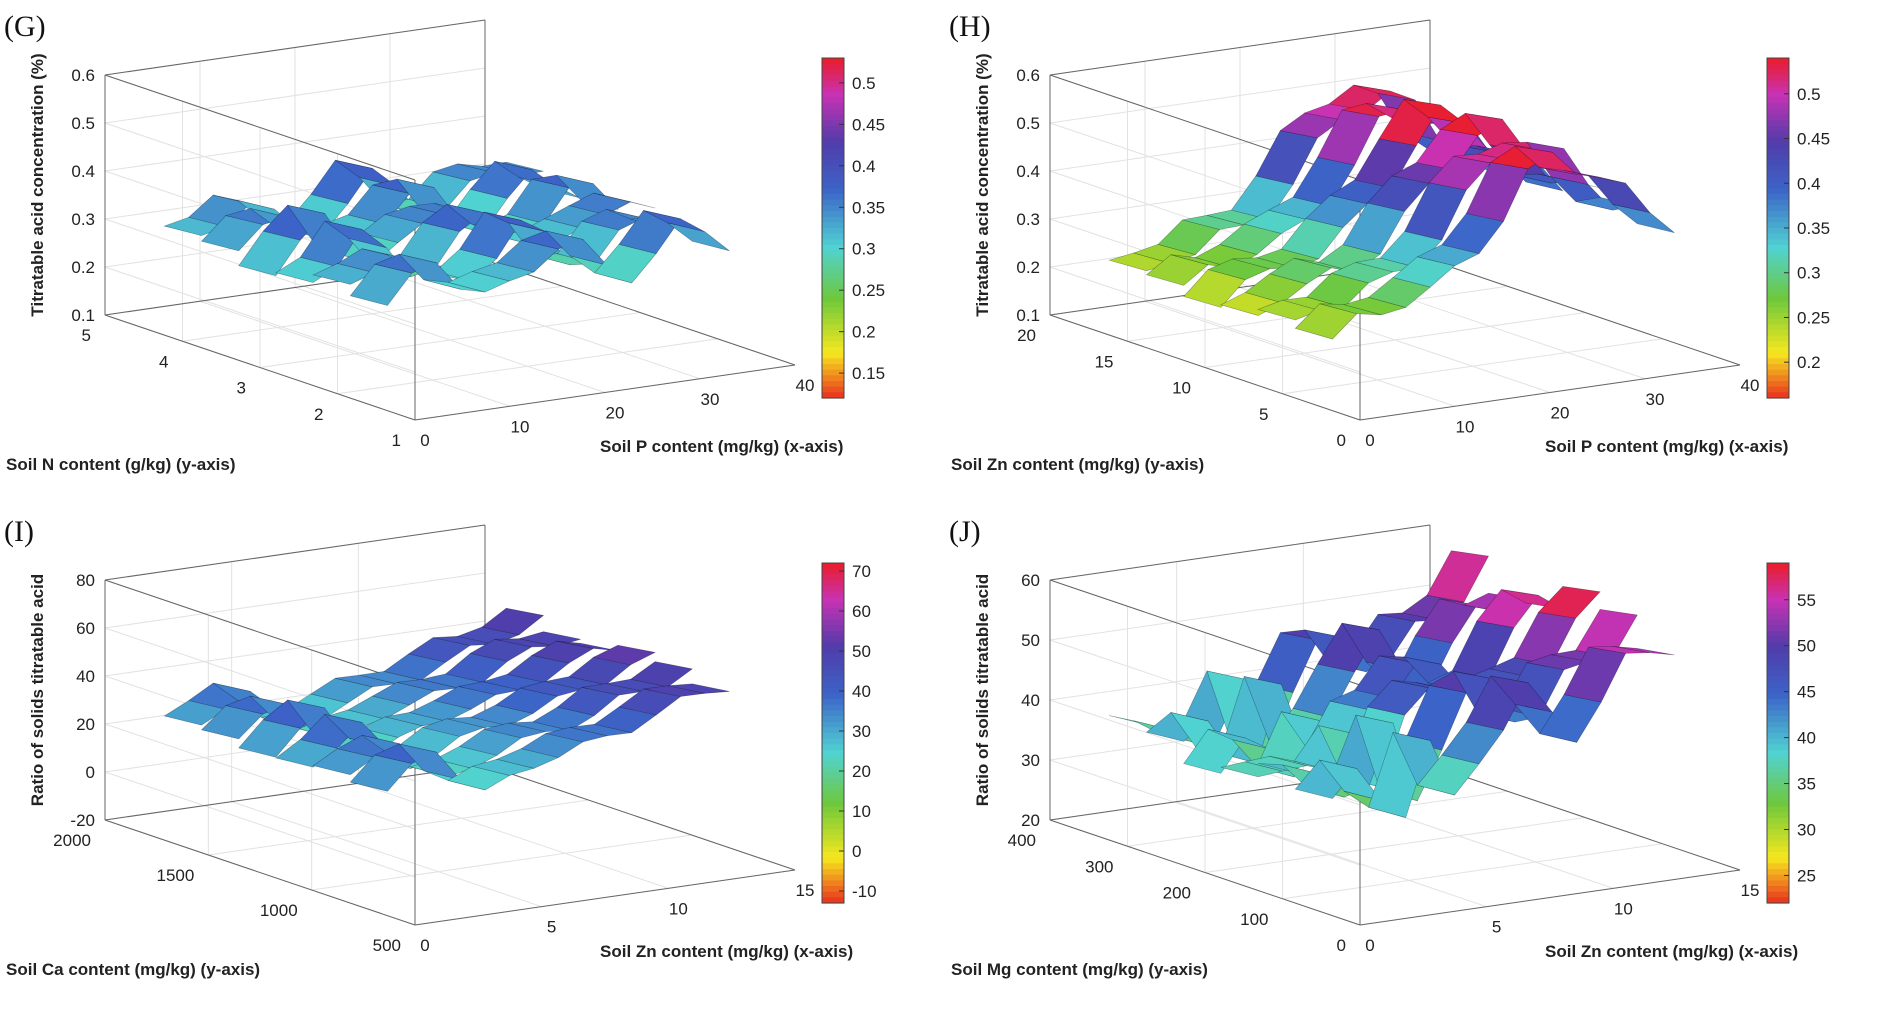 The height and width of the screenshot is (1013, 1900). What do you see at coordinates (1030, 640) in the screenshot?
I see `z-tick-label: 50` at bounding box center [1030, 640].